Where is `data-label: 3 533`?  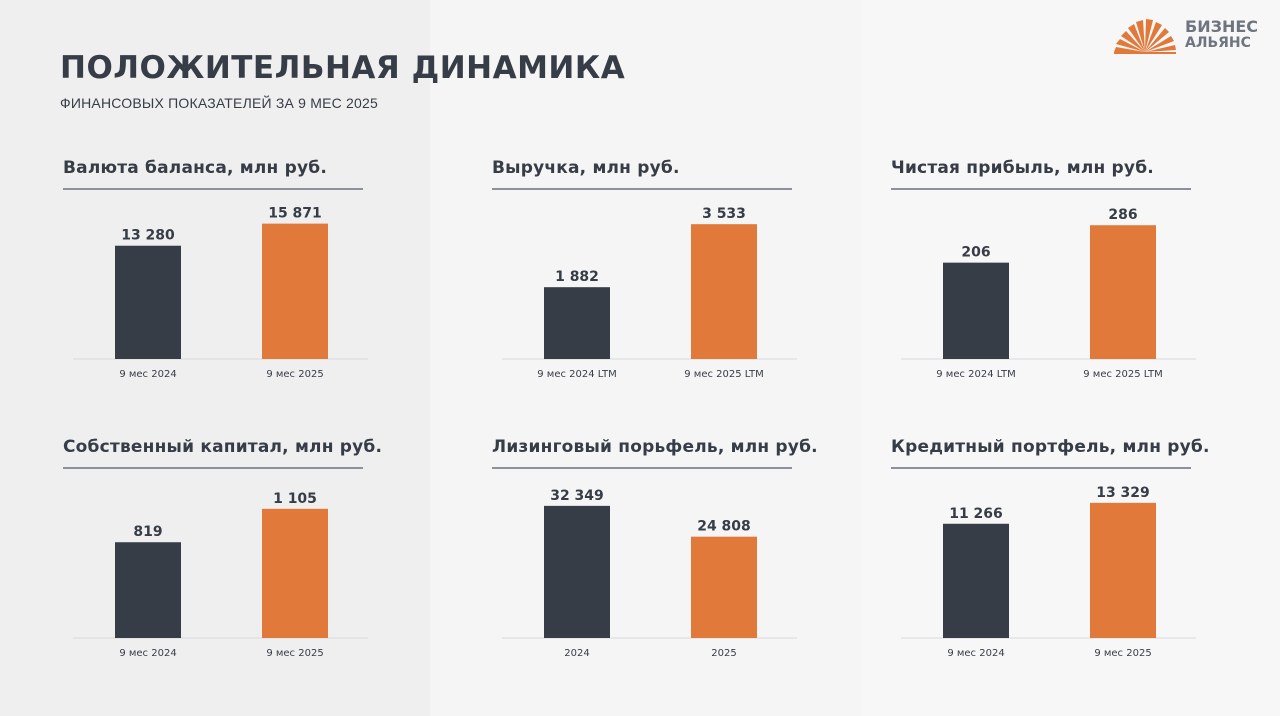
data-label: 3 533 is located at coordinates (724, 214).